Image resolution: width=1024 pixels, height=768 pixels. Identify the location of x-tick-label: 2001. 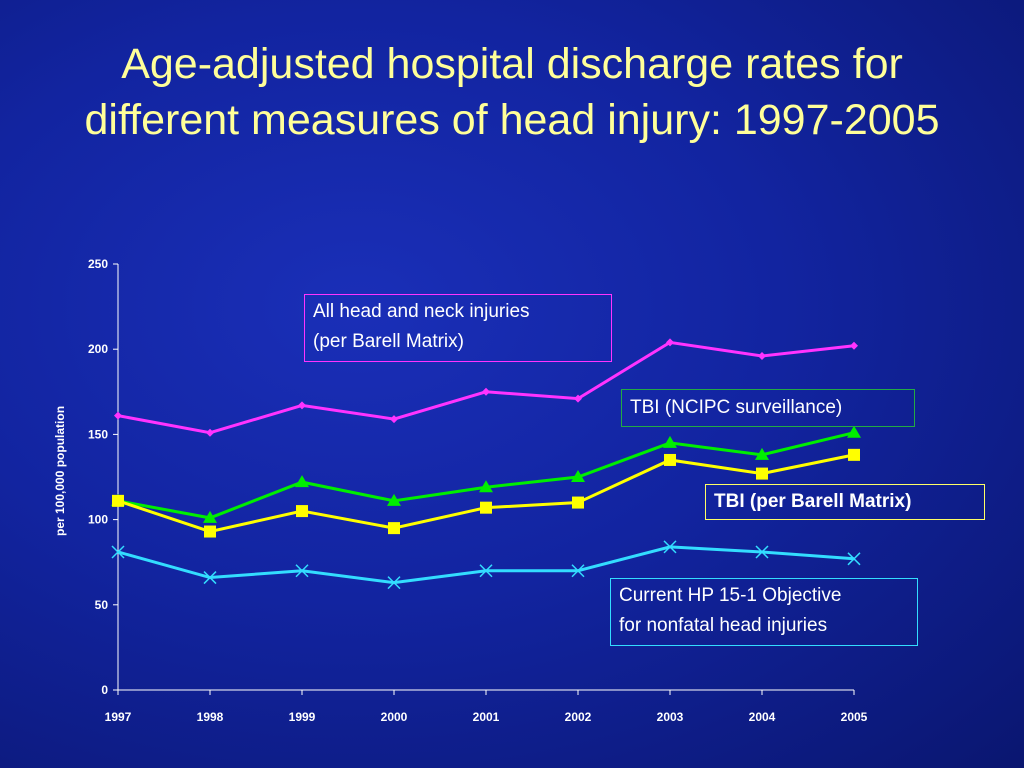
(486, 717).